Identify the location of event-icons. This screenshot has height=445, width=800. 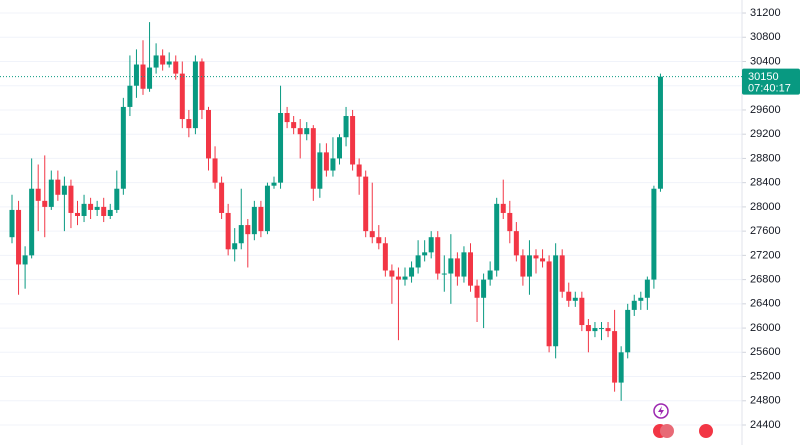
(683, 420).